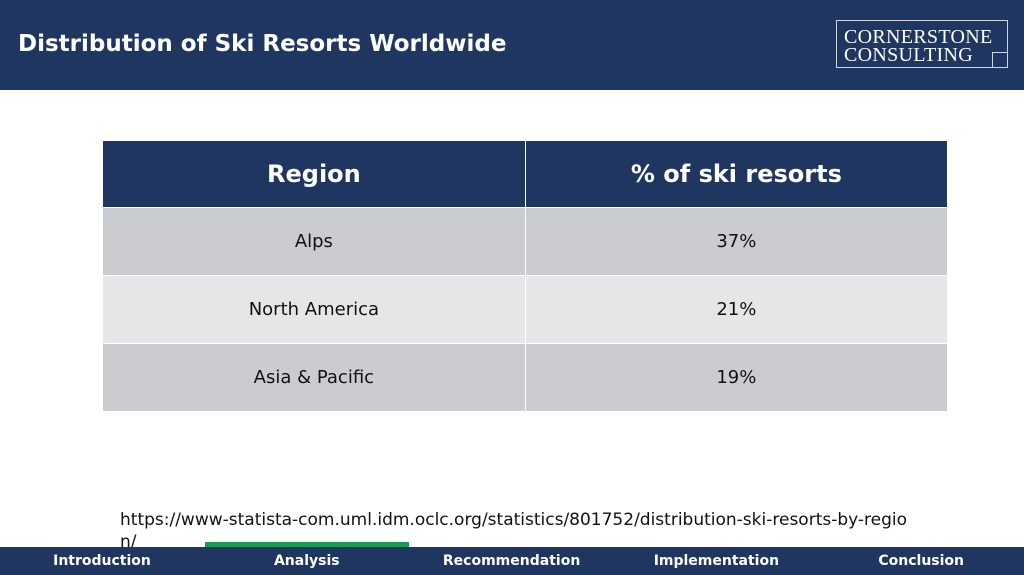  What do you see at coordinates (737, 377) in the screenshot?
I see `table-cell: 19%` at bounding box center [737, 377].